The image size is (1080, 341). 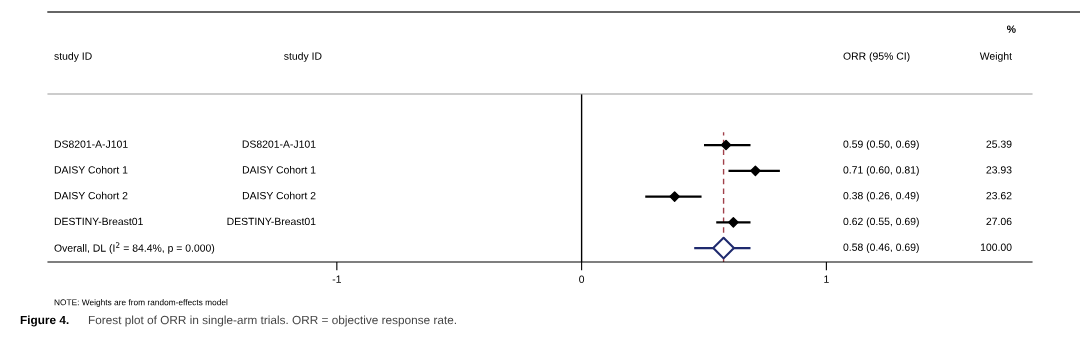 What do you see at coordinates (336, 279) in the screenshot?
I see `x-tick-label: -1` at bounding box center [336, 279].